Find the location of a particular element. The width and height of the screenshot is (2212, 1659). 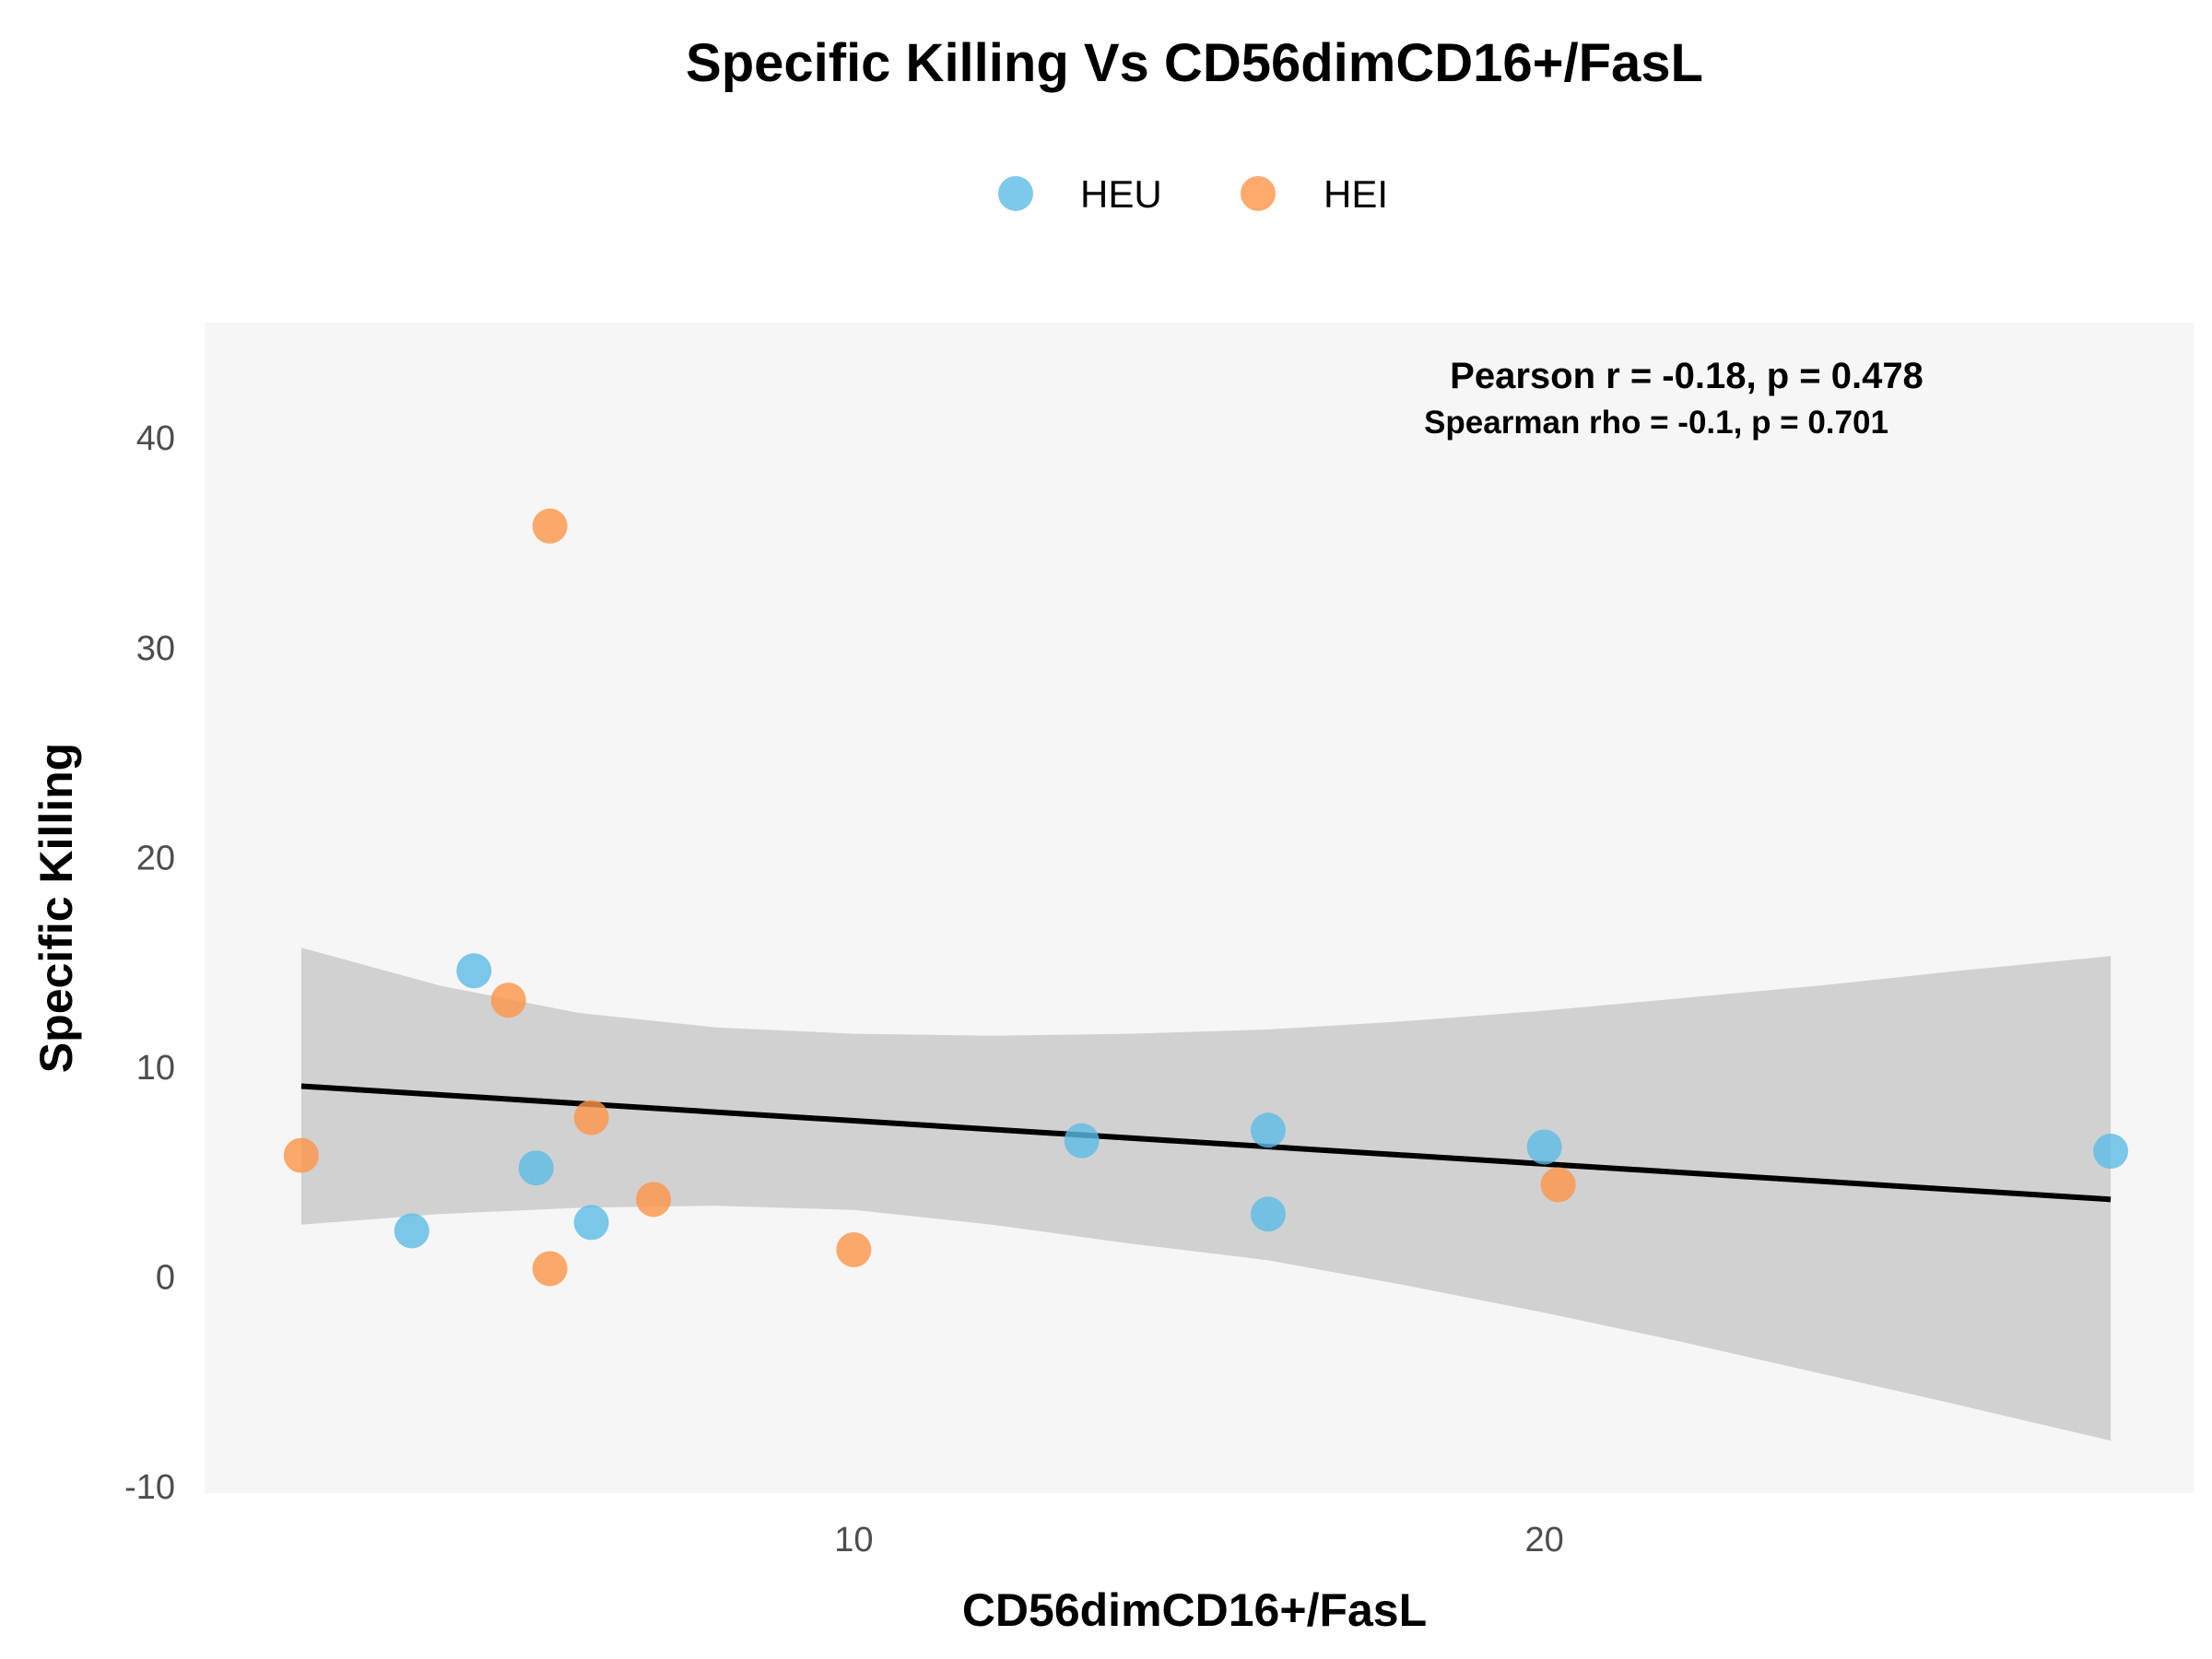

y-tick-label: -10 is located at coordinates (149, 1487).